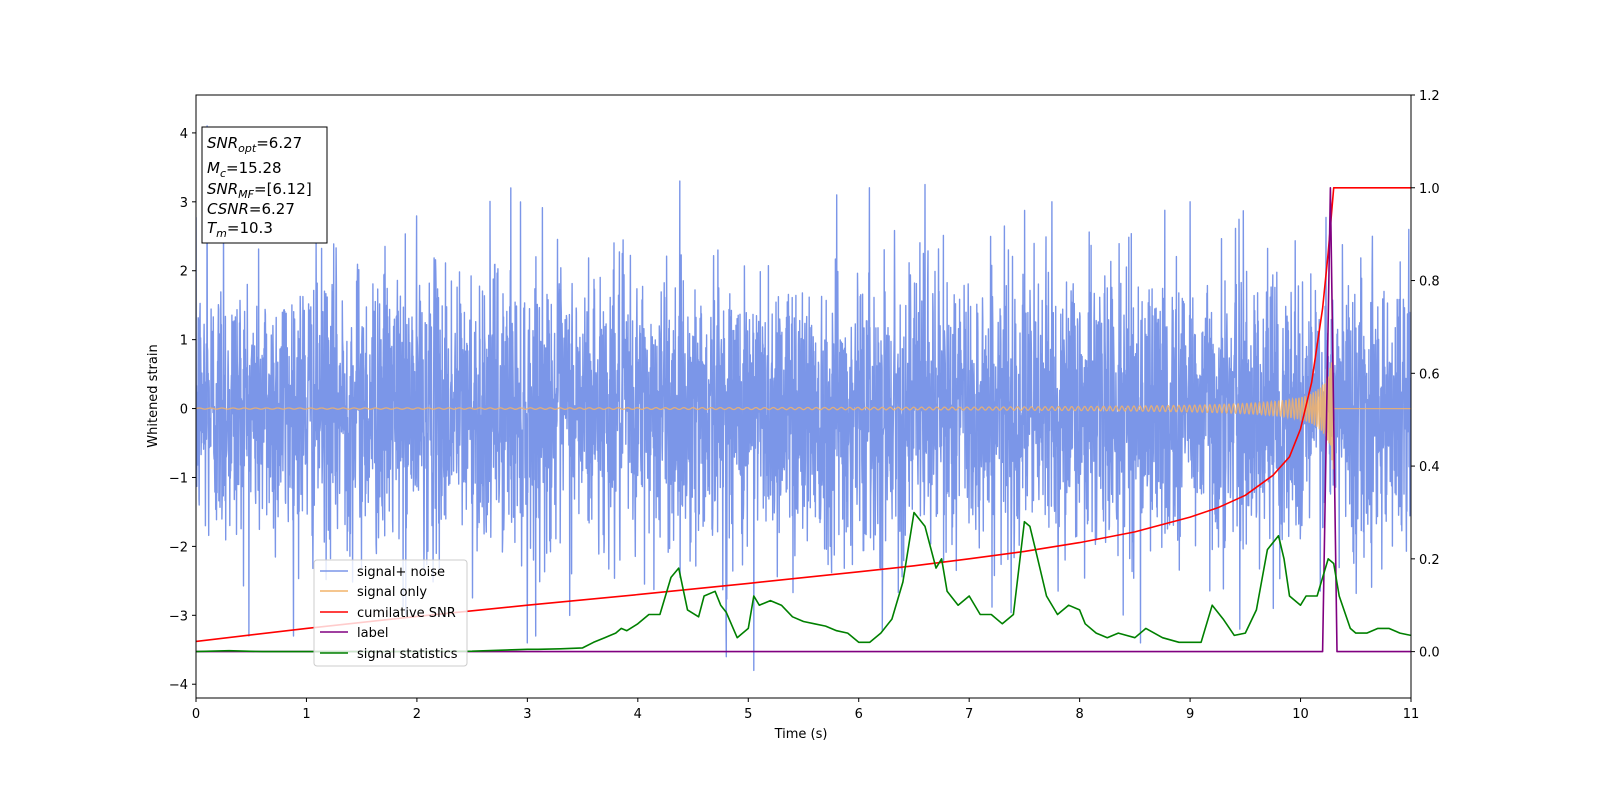 Image resolution: width=1600 pixels, height=800 pixels. I want to click on legend-entry-signal-statistics: signal statistics, so click(407, 654).